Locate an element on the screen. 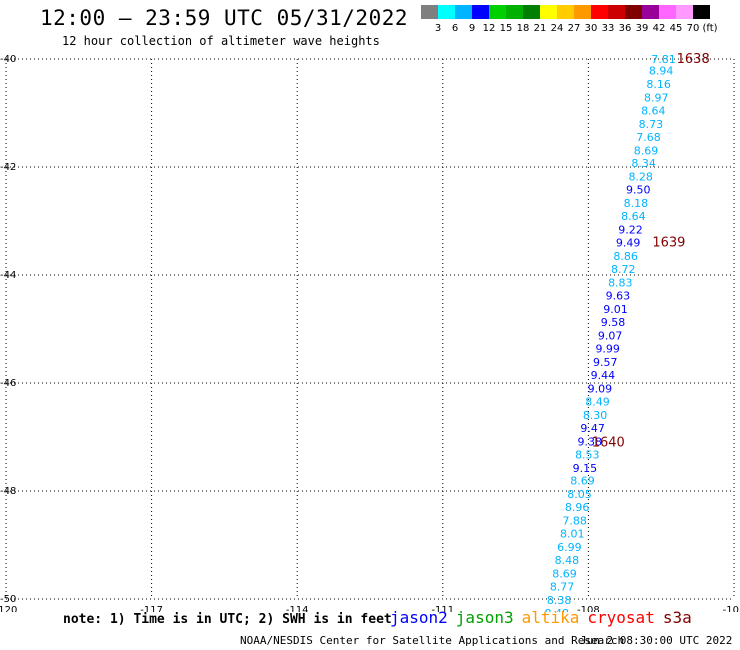  colorbar-label: 30 is located at coordinates (591, 28).